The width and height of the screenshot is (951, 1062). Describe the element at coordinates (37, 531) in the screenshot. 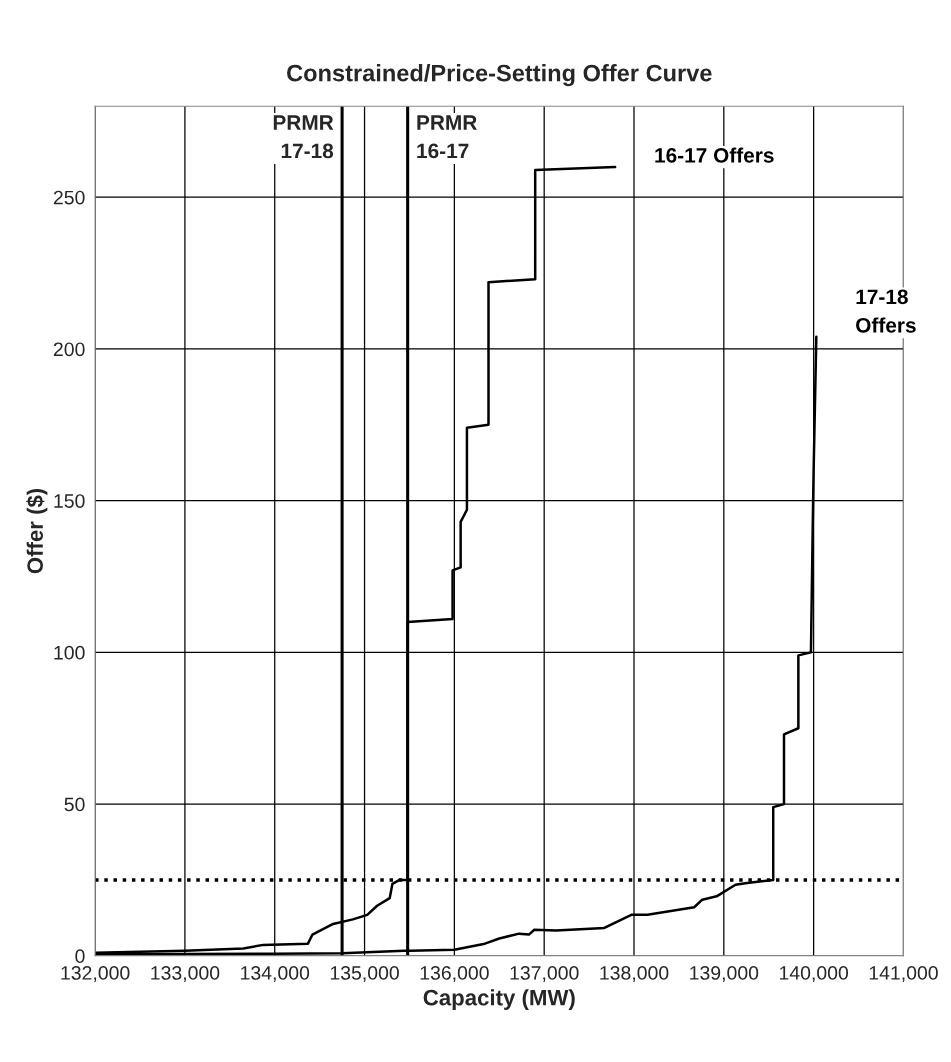

I see `y-axis-title: Offer ($)` at that location.